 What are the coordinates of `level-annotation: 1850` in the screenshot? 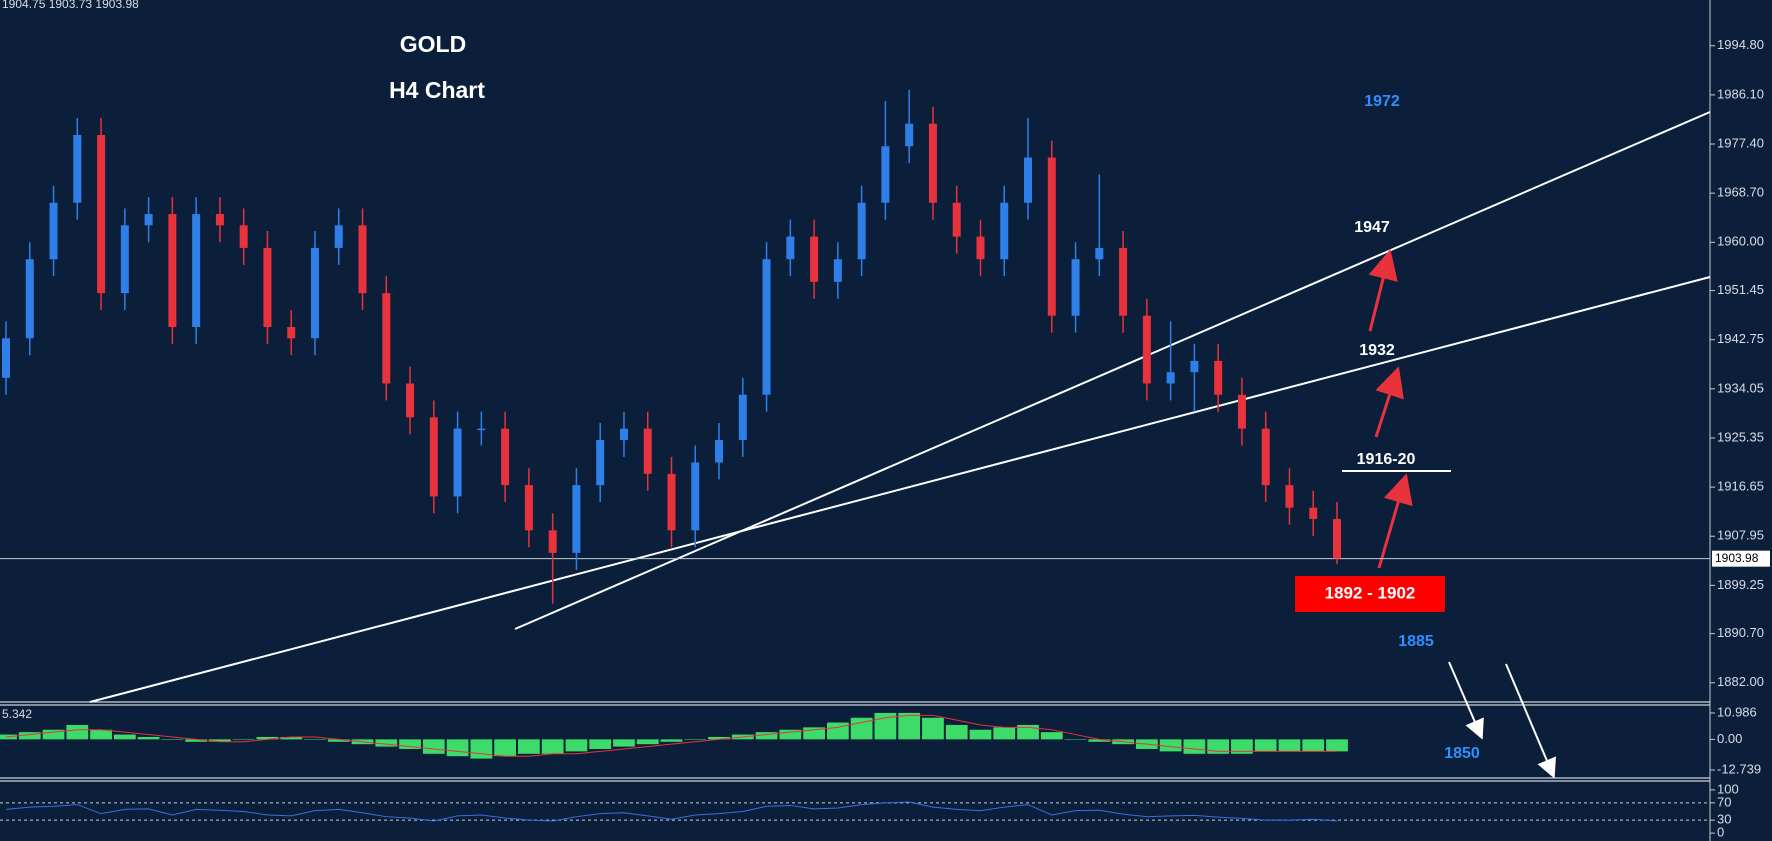 It's located at (1462, 753).